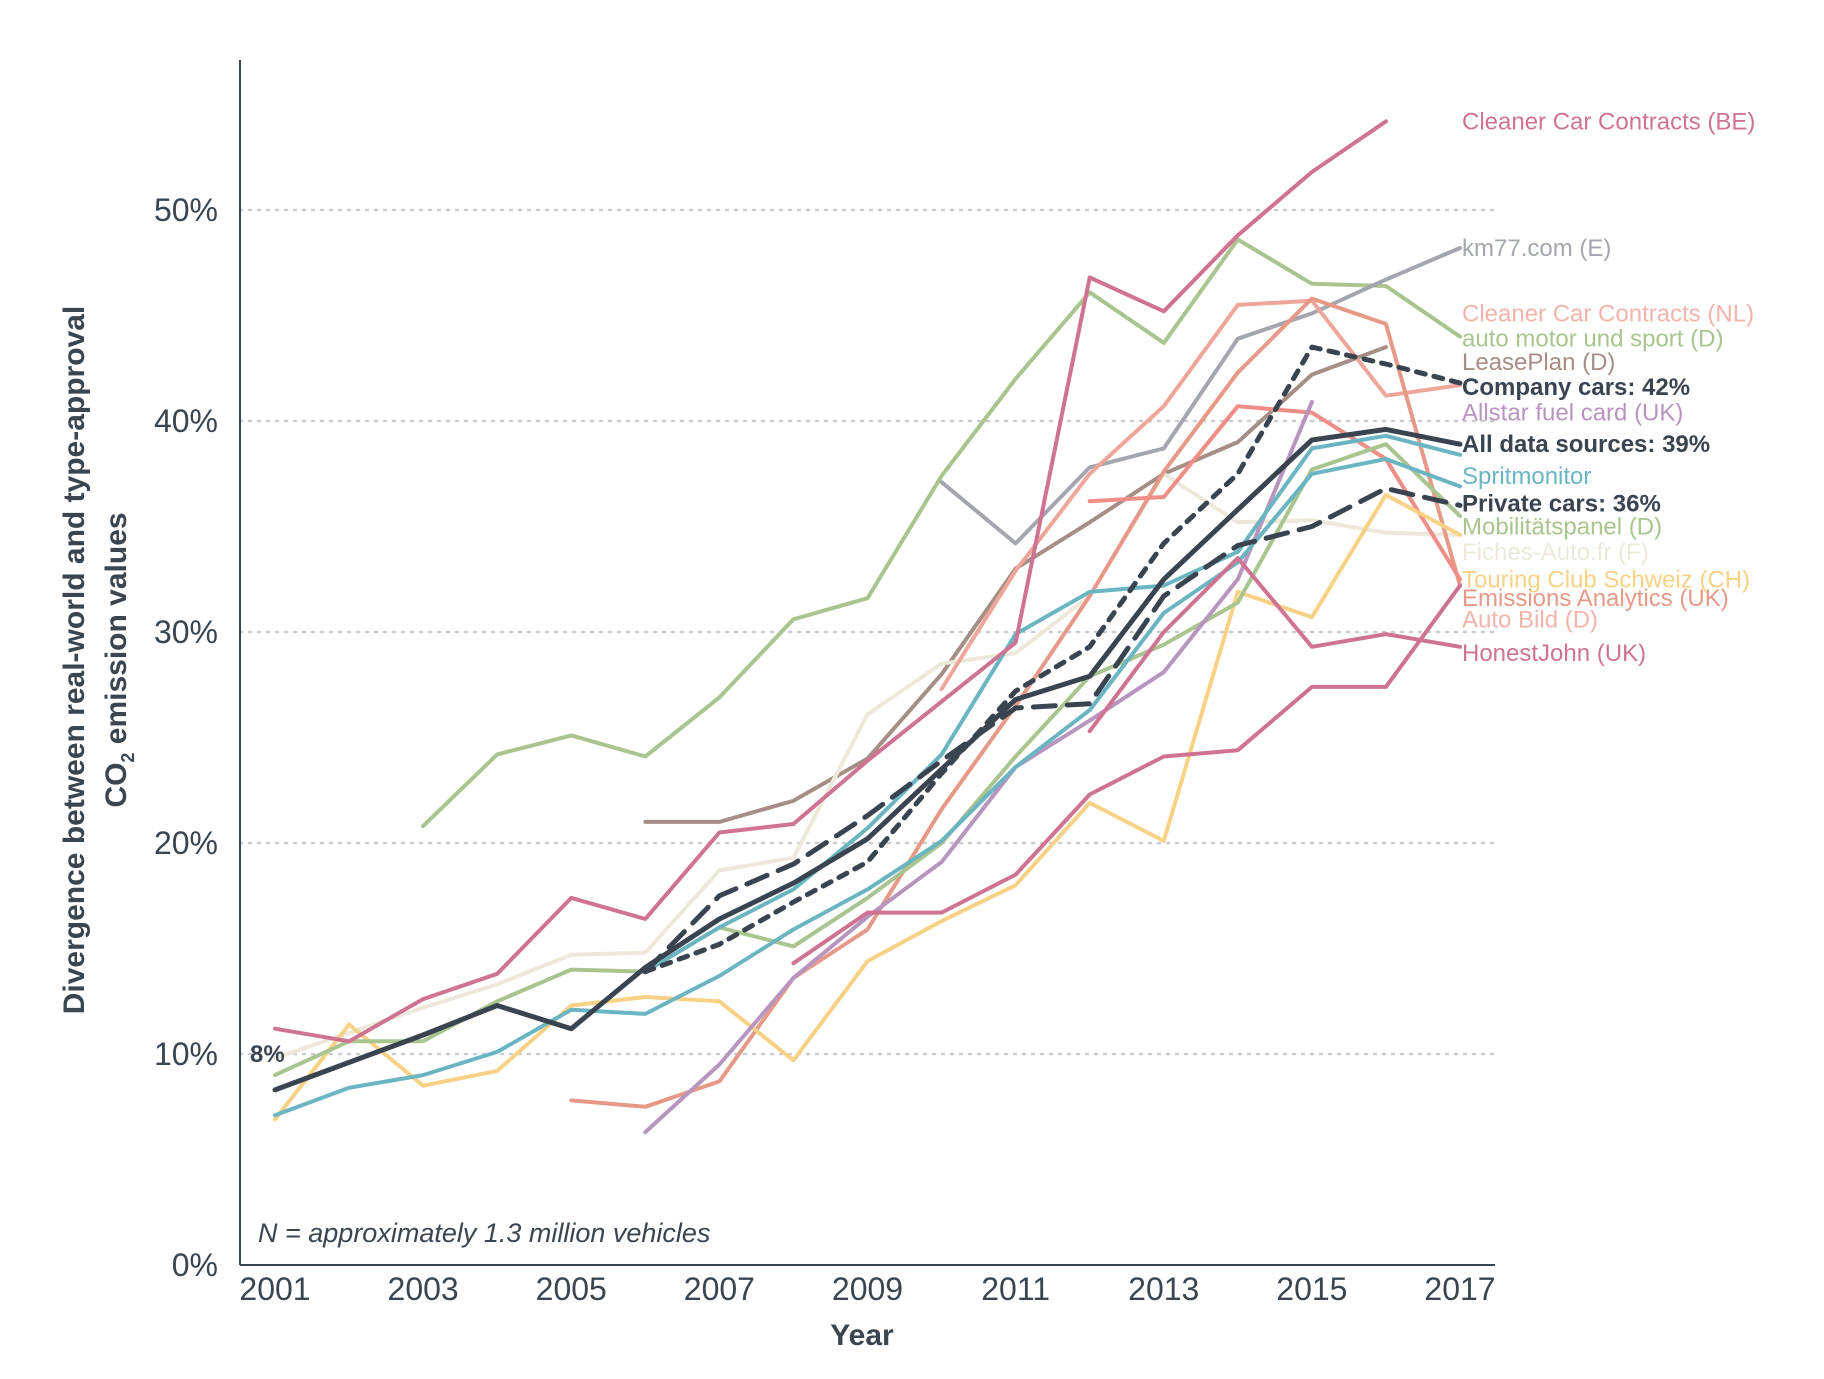 This screenshot has width=1824, height=1379. I want to click on x-tick-label: 2013, so click(1163, 1289).